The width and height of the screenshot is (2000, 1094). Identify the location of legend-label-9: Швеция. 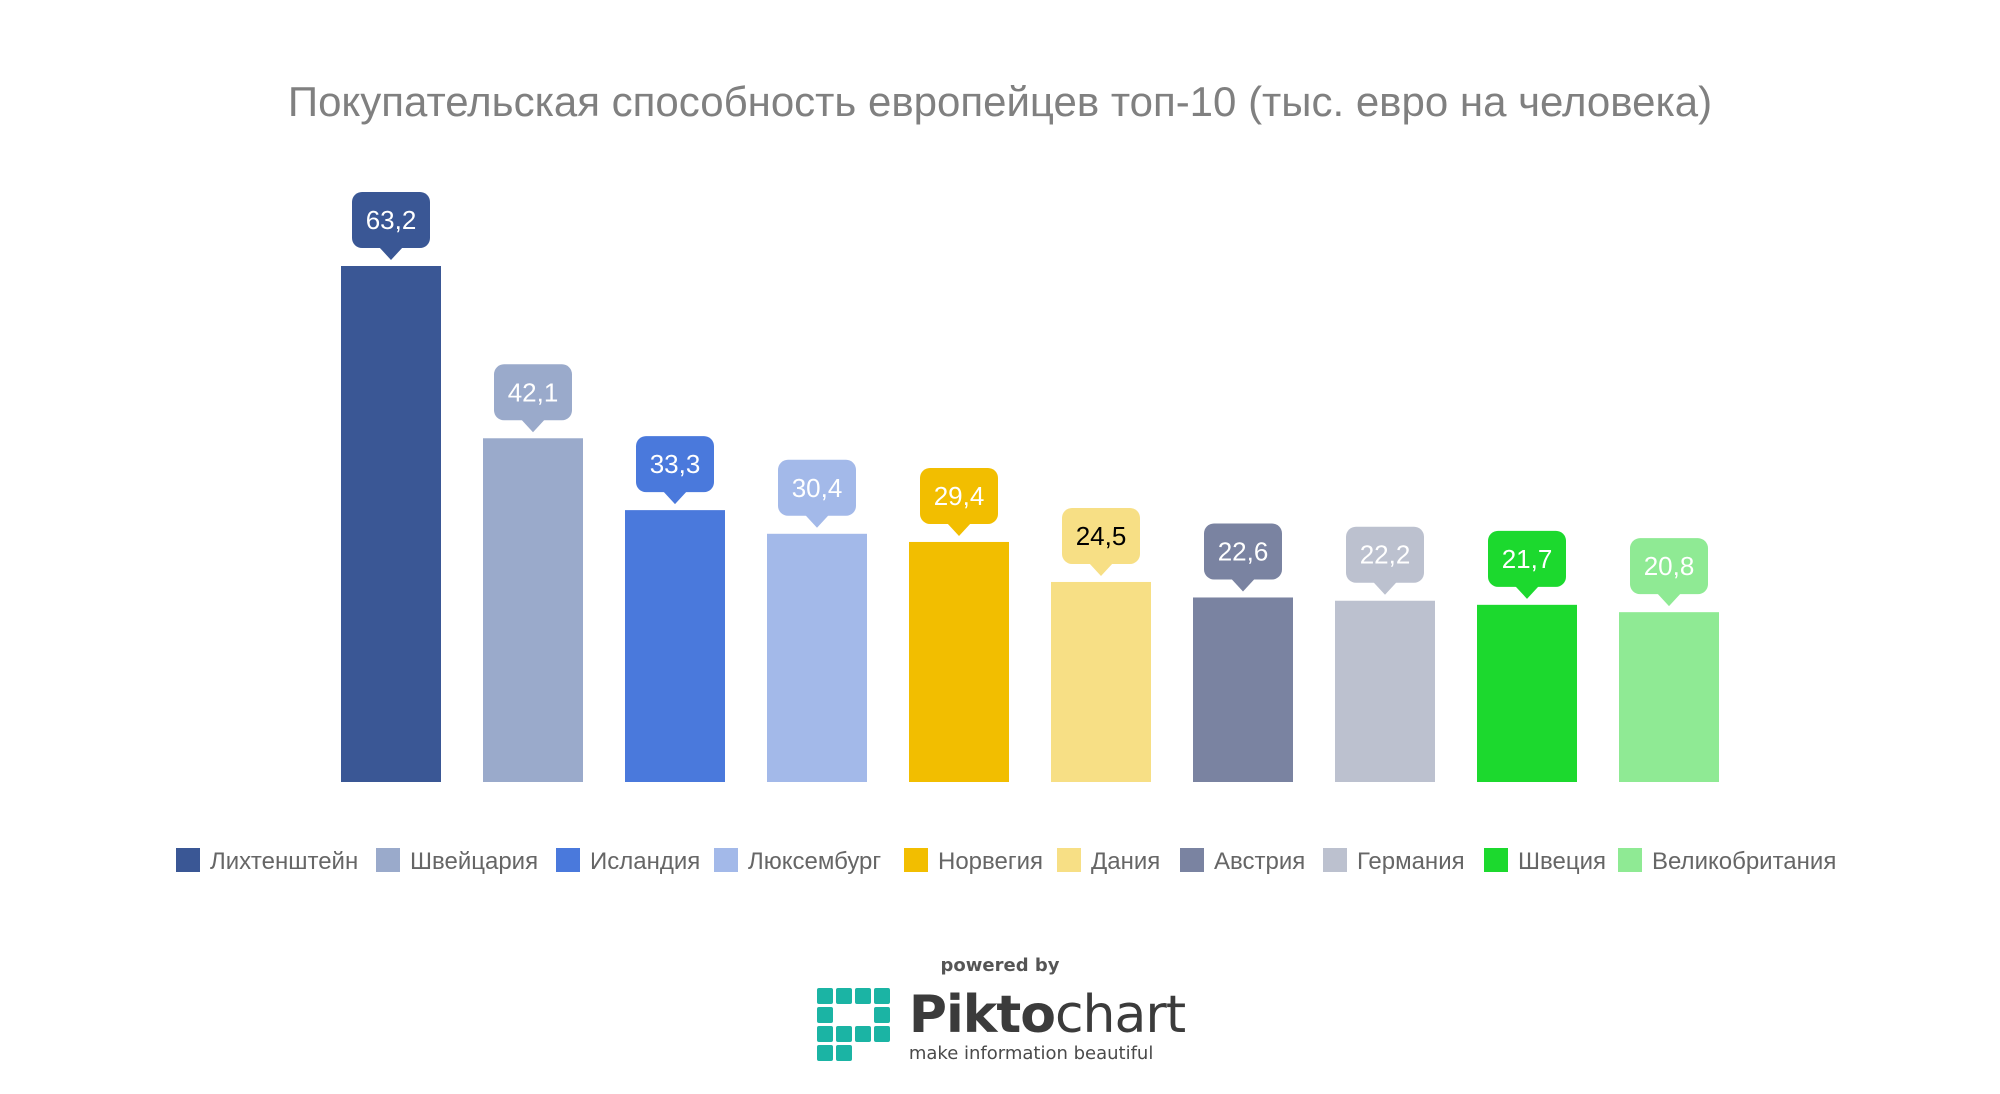
(1562, 861).